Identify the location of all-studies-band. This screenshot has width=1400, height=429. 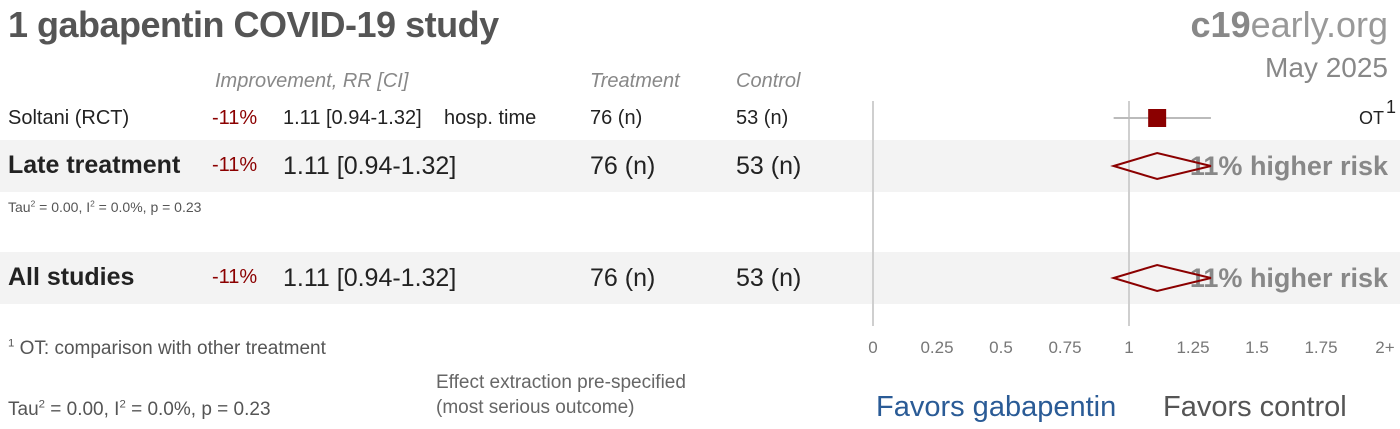
(700, 278).